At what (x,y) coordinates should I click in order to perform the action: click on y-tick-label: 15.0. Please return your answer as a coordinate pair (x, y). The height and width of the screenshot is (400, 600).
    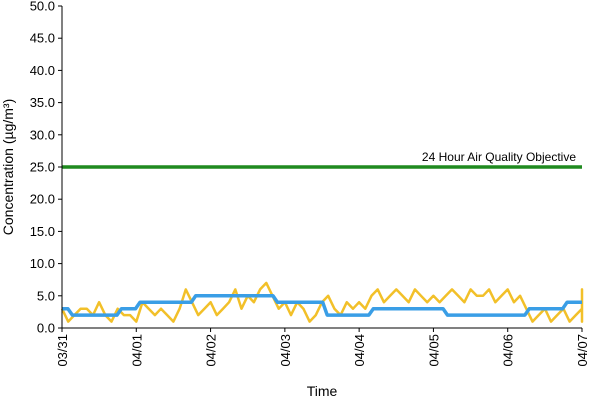
    Looking at the image, I should click on (42, 231).